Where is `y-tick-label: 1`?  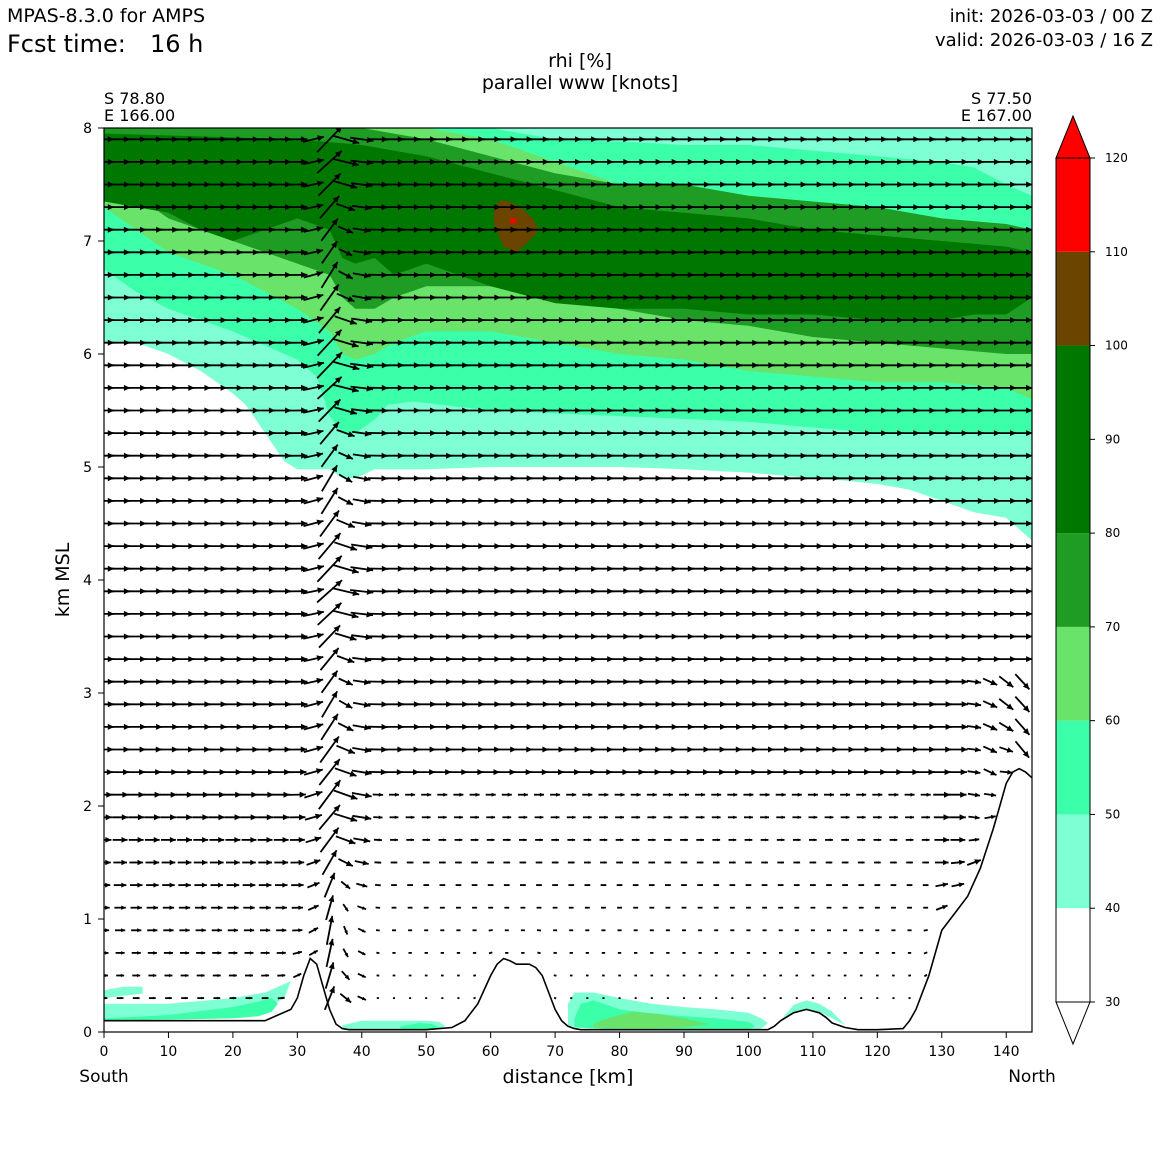
y-tick-label: 1 is located at coordinates (87, 920).